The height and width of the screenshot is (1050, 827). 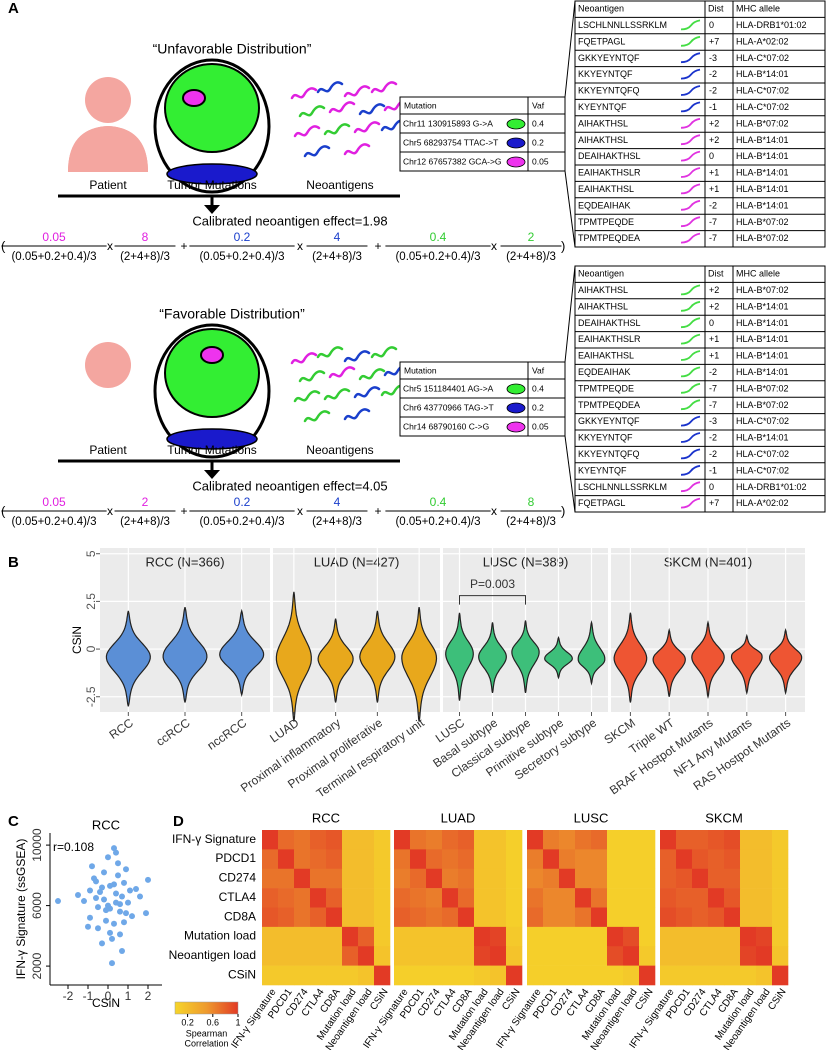 I want to click on scenario-title: “Unfavorable Distribution”, so click(x=232, y=49).